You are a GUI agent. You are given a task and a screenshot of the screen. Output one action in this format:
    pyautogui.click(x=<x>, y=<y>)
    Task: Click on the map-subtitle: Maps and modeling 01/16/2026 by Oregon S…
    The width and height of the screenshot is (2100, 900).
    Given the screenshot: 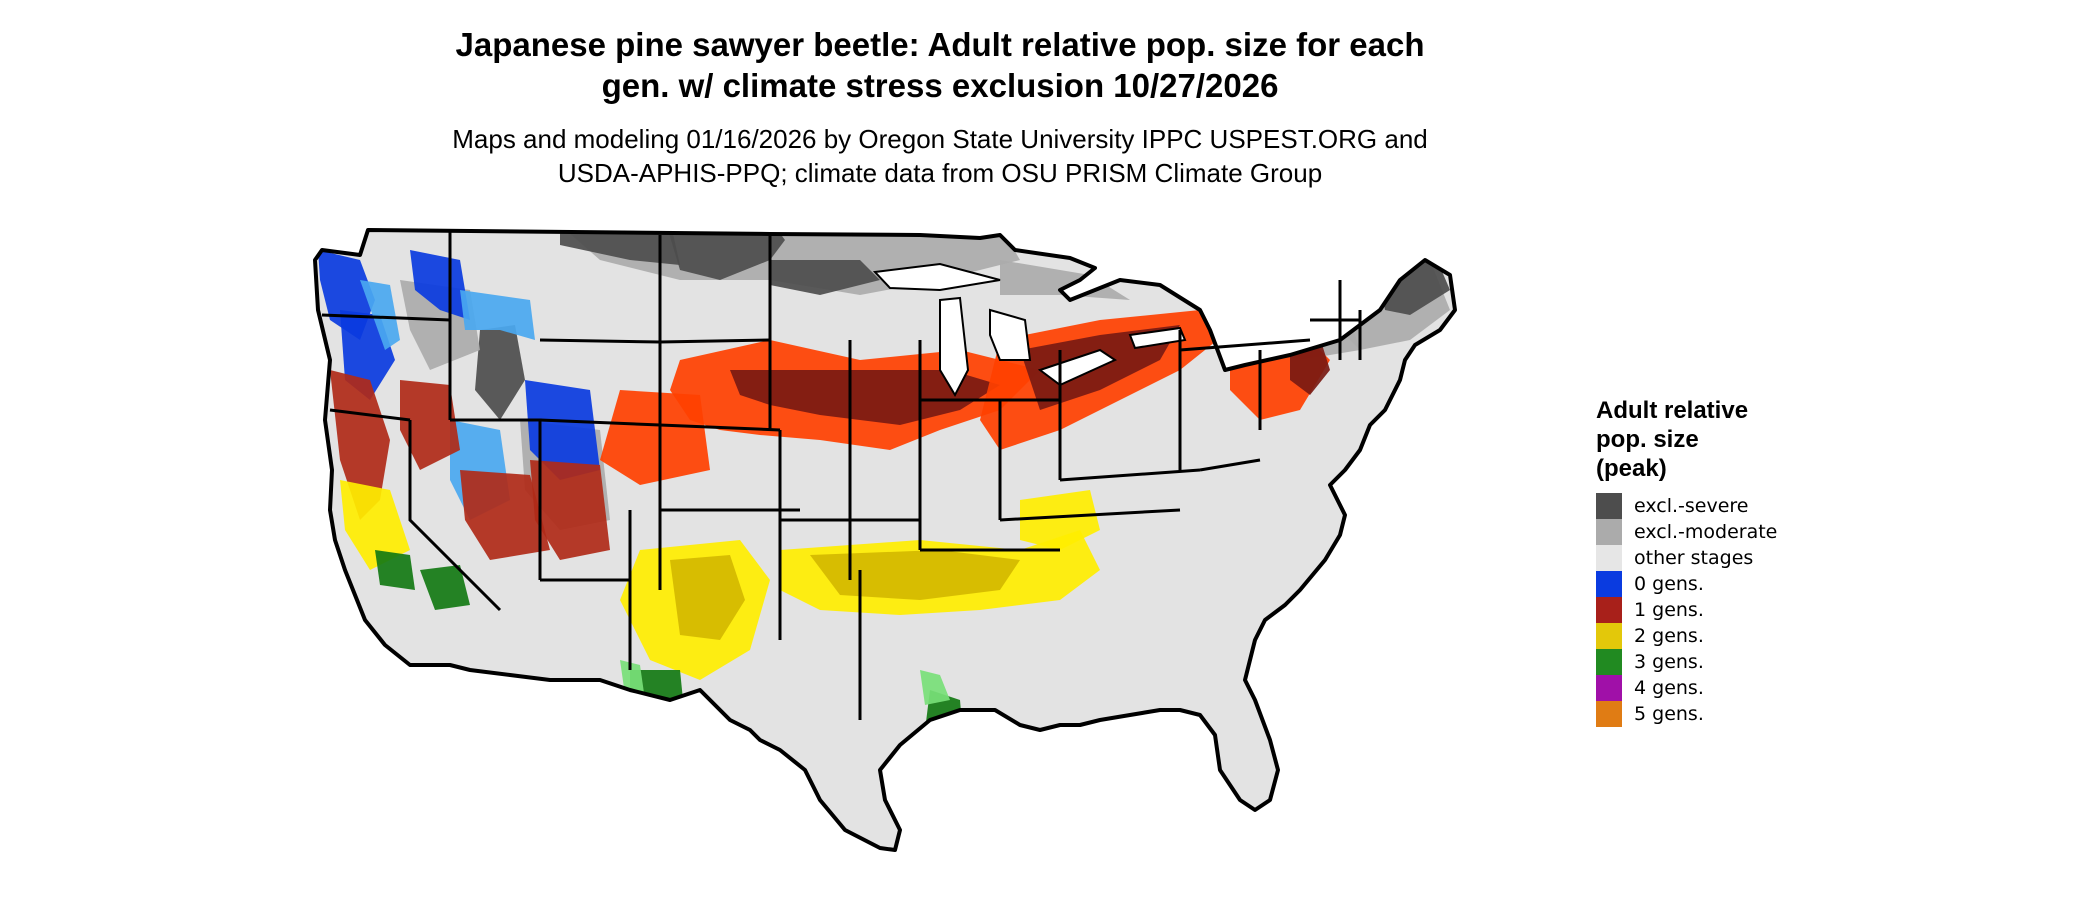 What is the action you would take?
    pyautogui.click(x=940, y=156)
    